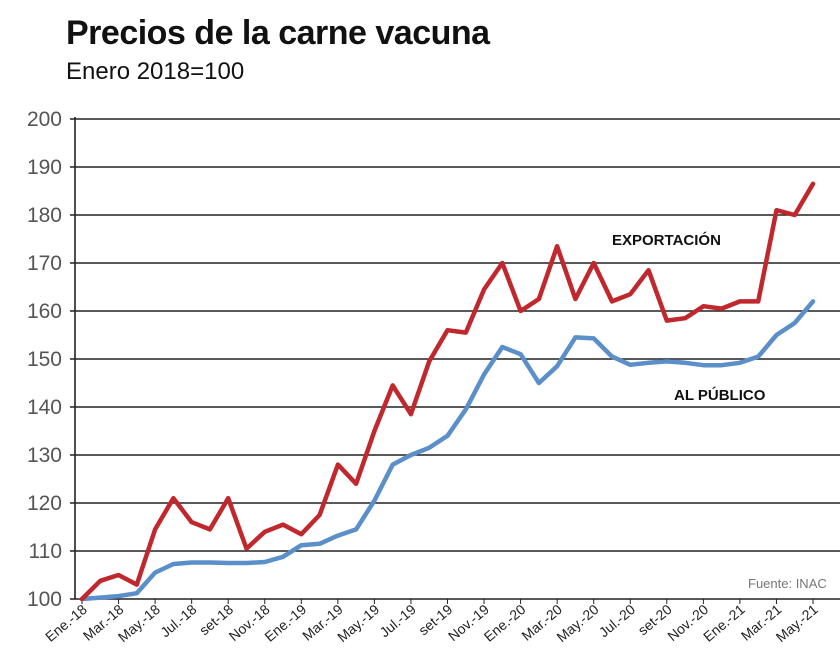 This screenshot has width=840, height=671. What do you see at coordinates (44, 119) in the screenshot?
I see `y-tick-label: 200` at bounding box center [44, 119].